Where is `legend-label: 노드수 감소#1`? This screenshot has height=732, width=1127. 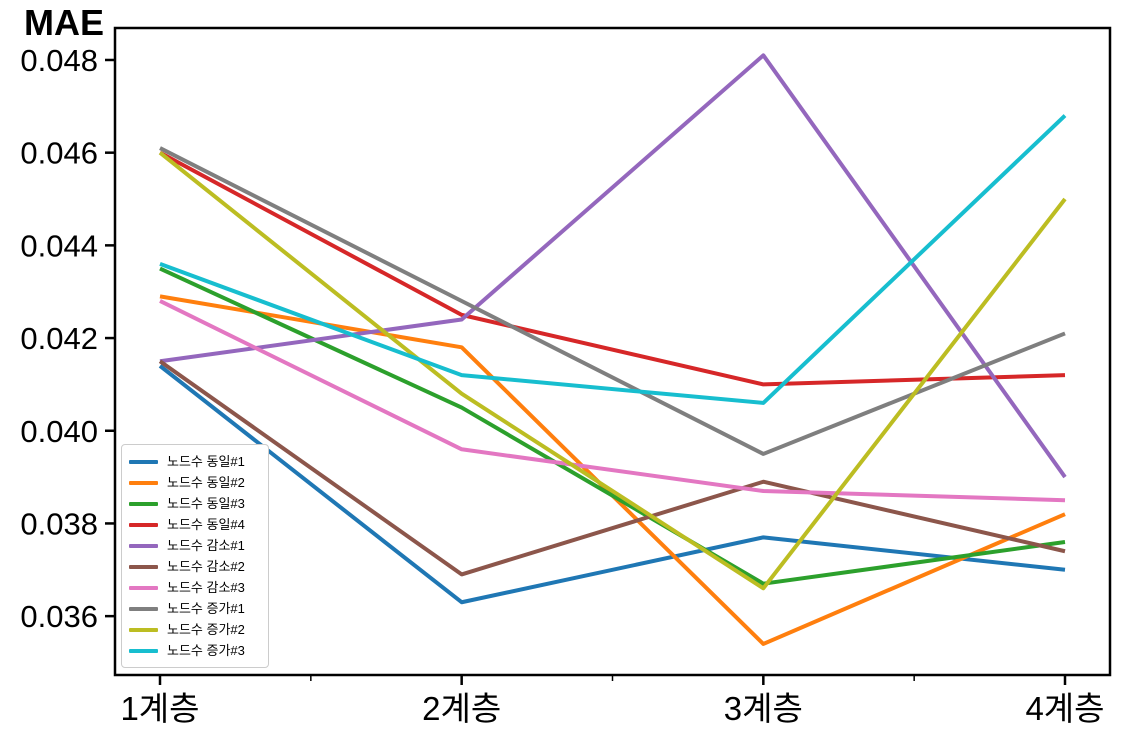 legend-label: 노드수 감소#1 is located at coordinates (206, 545).